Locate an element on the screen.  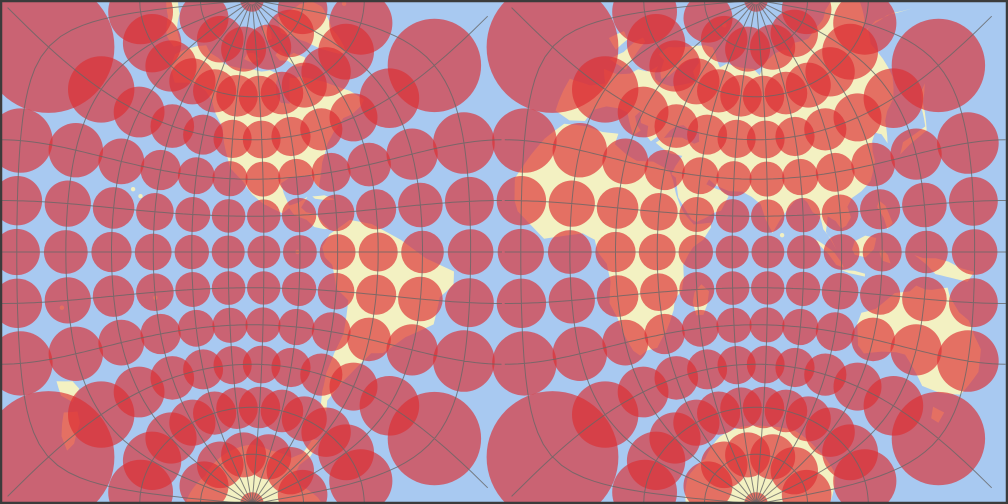
island-hawaii is located at coordinates (140, 196).